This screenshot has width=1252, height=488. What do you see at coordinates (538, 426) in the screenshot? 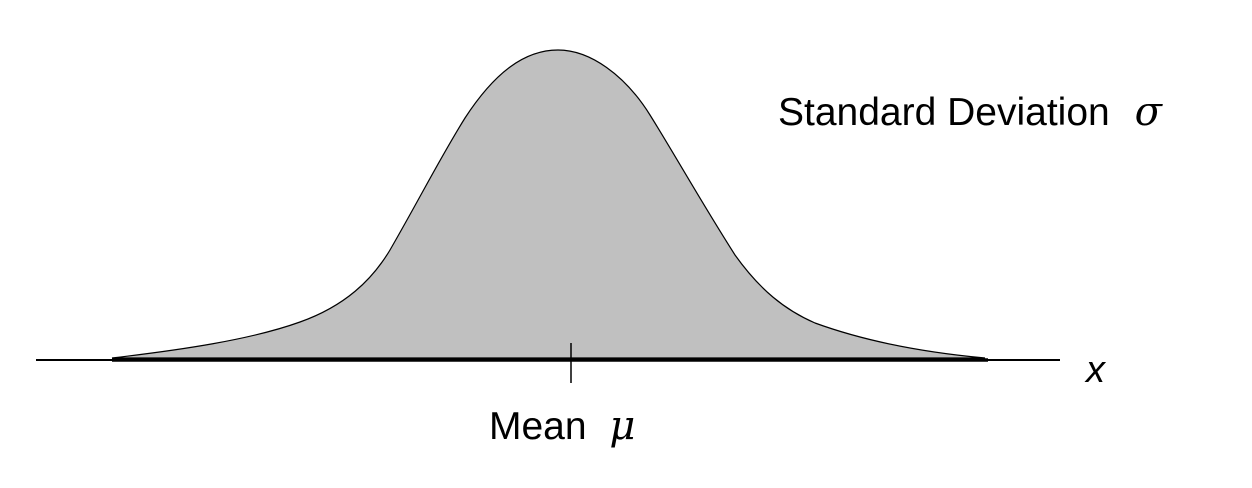
I see `mean-label-text: Mean` at bounding box center [538, 426].